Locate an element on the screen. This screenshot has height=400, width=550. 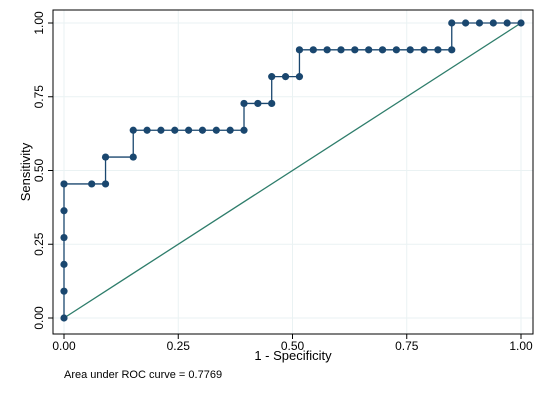
auc-note: Area under ROC curve = 0.7769 is located at coordinates (143, 375).